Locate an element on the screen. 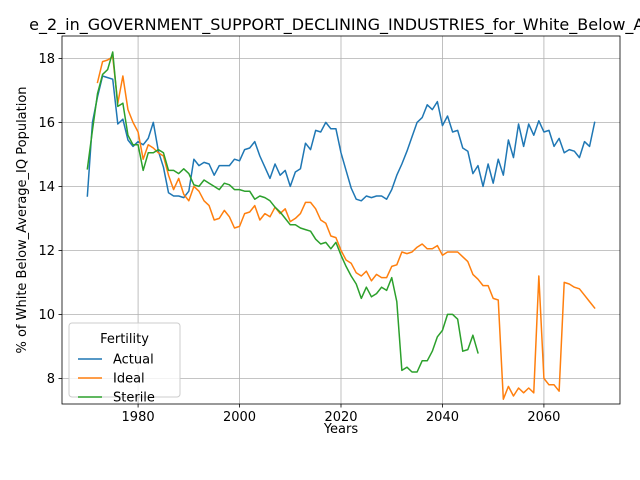 This screenshot has height=480, width=640. y-tick-label: 16 is located at coordinates (46, 123).